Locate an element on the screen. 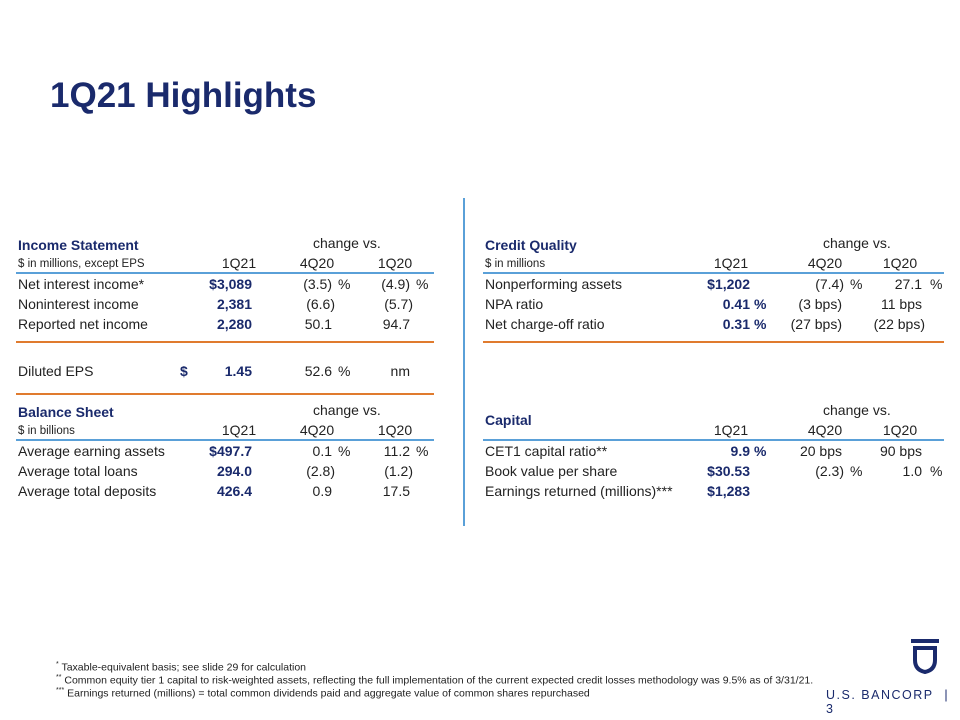 This screenshot has height=720, width=960. income-sub: $ in millions, except EPS is located at coordinates (81, 264).